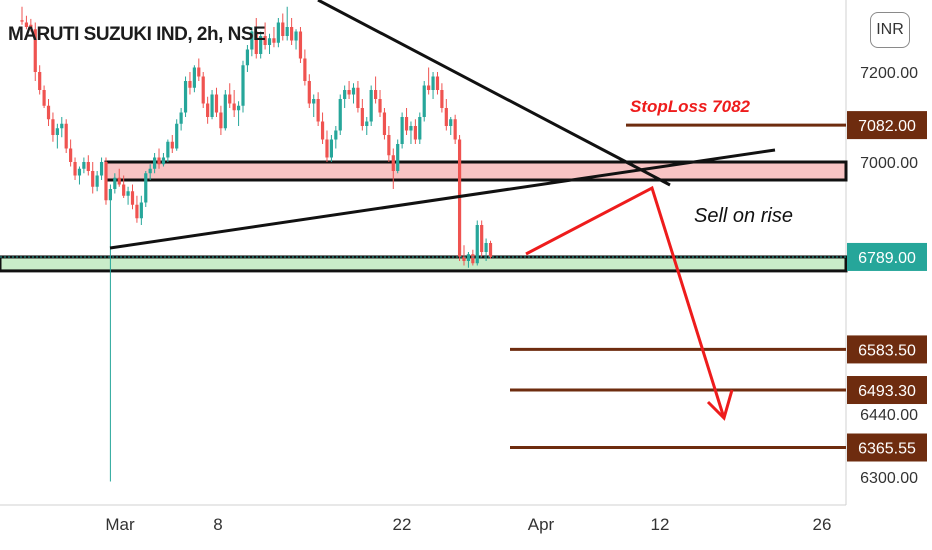 Image resolution: width=932 pixels, height=550 pixels. I want to click on level-price-box, so click(887, 125).